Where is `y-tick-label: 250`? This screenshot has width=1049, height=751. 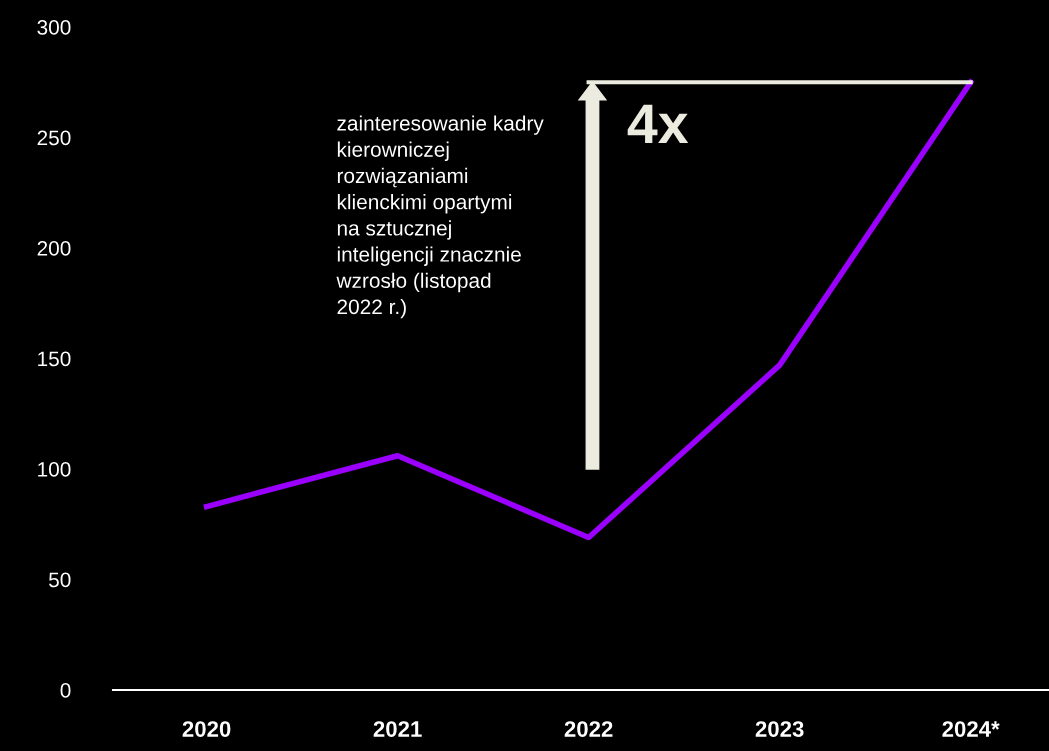 y-tick-label: 250 is located at coordinates (54, 138).